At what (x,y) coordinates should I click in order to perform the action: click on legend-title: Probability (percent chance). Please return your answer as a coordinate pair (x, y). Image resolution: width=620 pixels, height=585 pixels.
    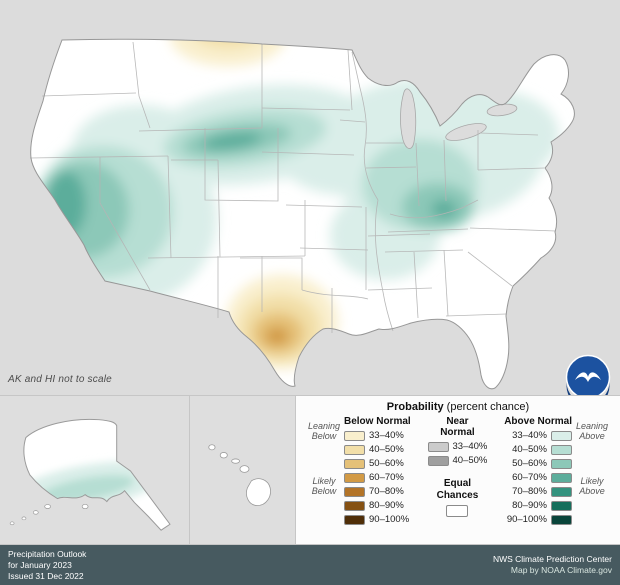
    Looking at the image, I should click on (458, 407).